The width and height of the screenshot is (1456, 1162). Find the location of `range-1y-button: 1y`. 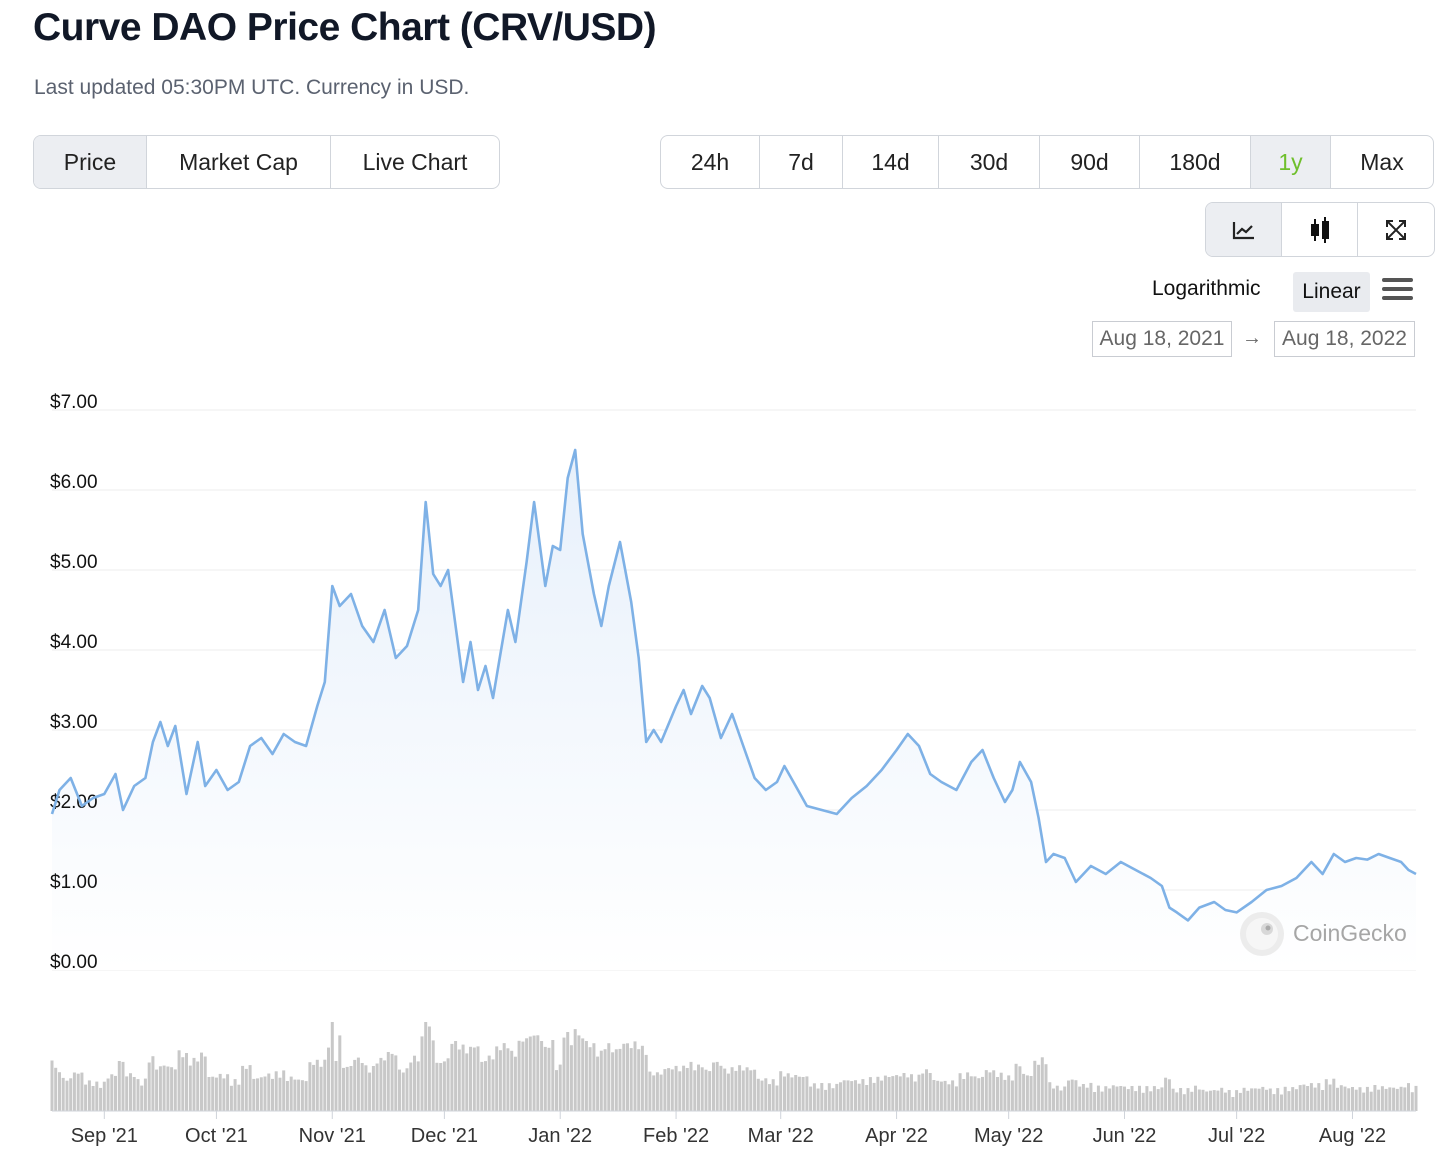

range-1y-button: 1y is located at coordinates (1291, 162).